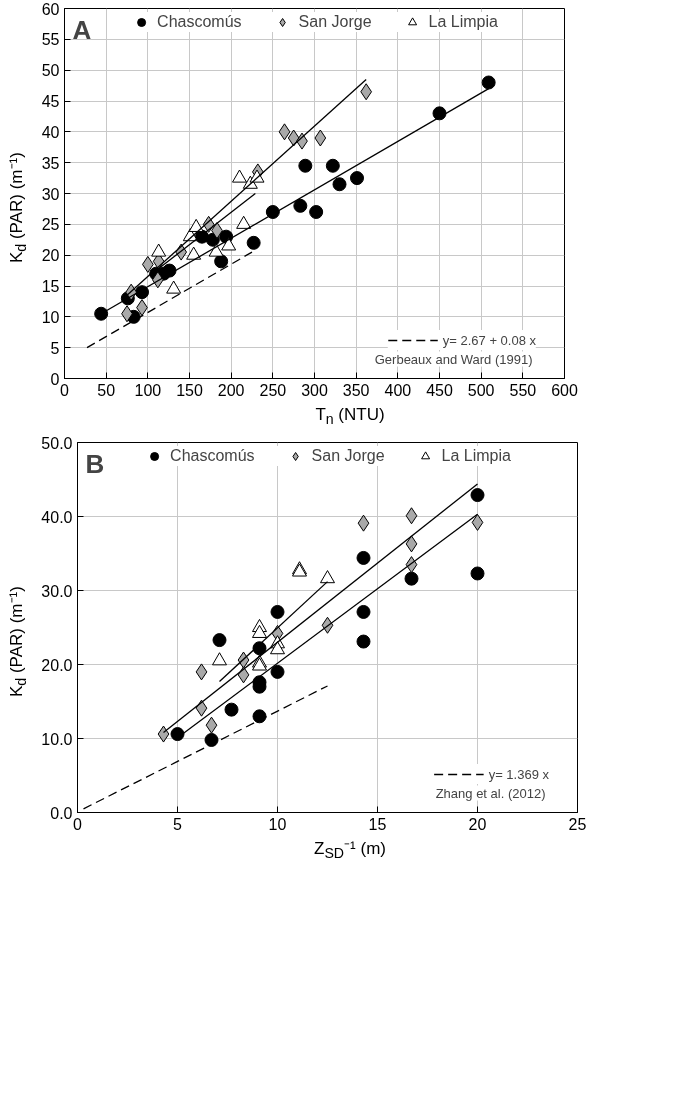 This screenshot has width=673, height=1108. Describe the element at coordinates (50, 40) in the screenshot. I see `y-tick-label: 55` at that location.